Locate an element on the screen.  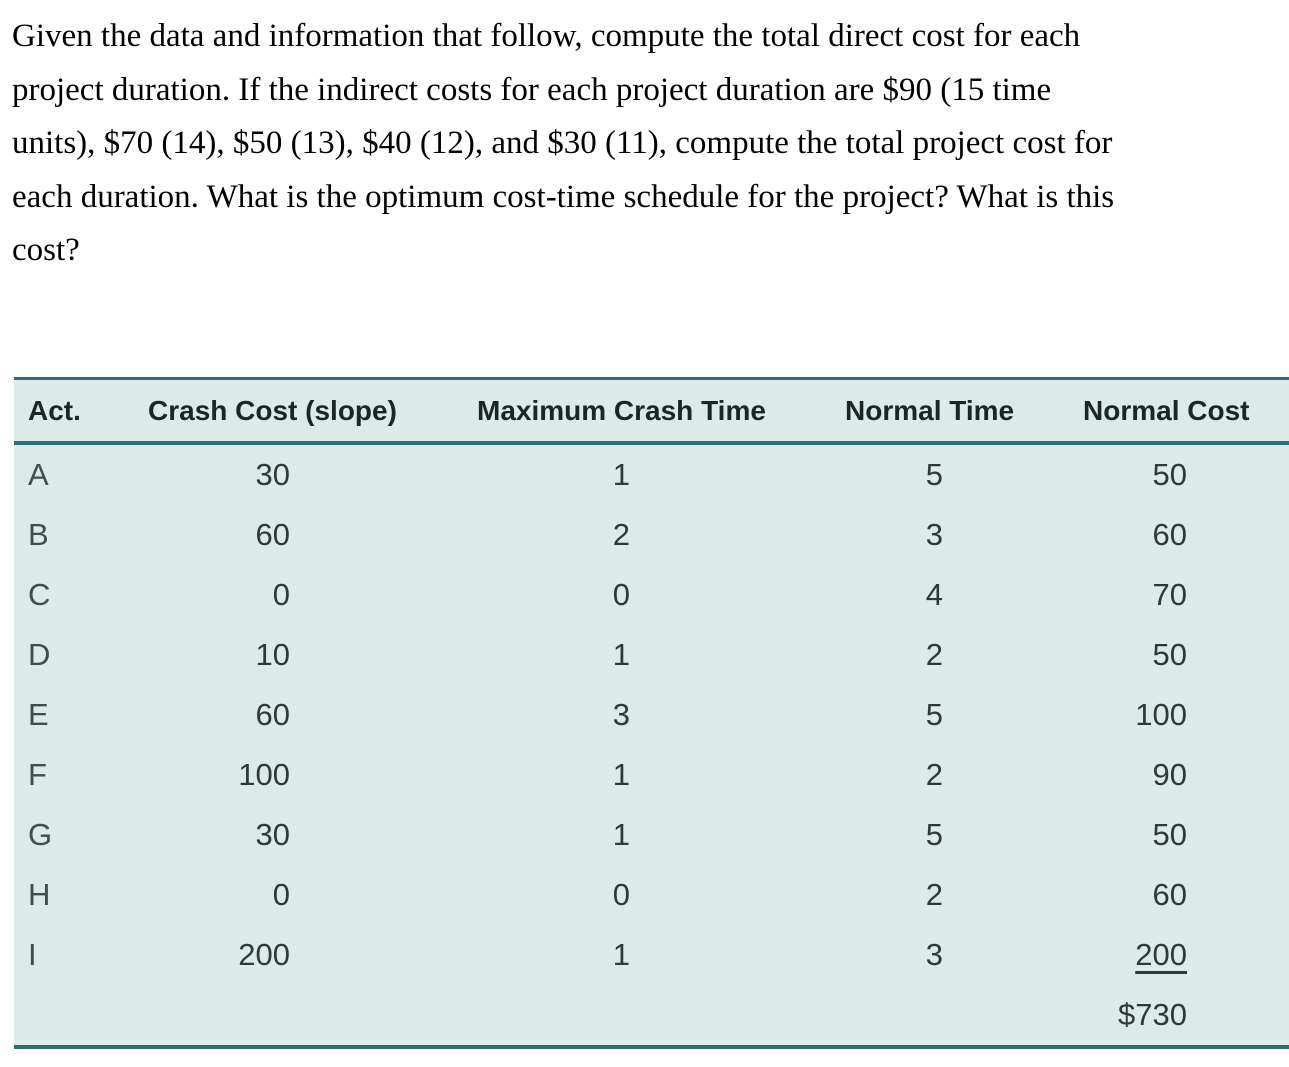
activity-cell: A is located at coordinates (38, 474).